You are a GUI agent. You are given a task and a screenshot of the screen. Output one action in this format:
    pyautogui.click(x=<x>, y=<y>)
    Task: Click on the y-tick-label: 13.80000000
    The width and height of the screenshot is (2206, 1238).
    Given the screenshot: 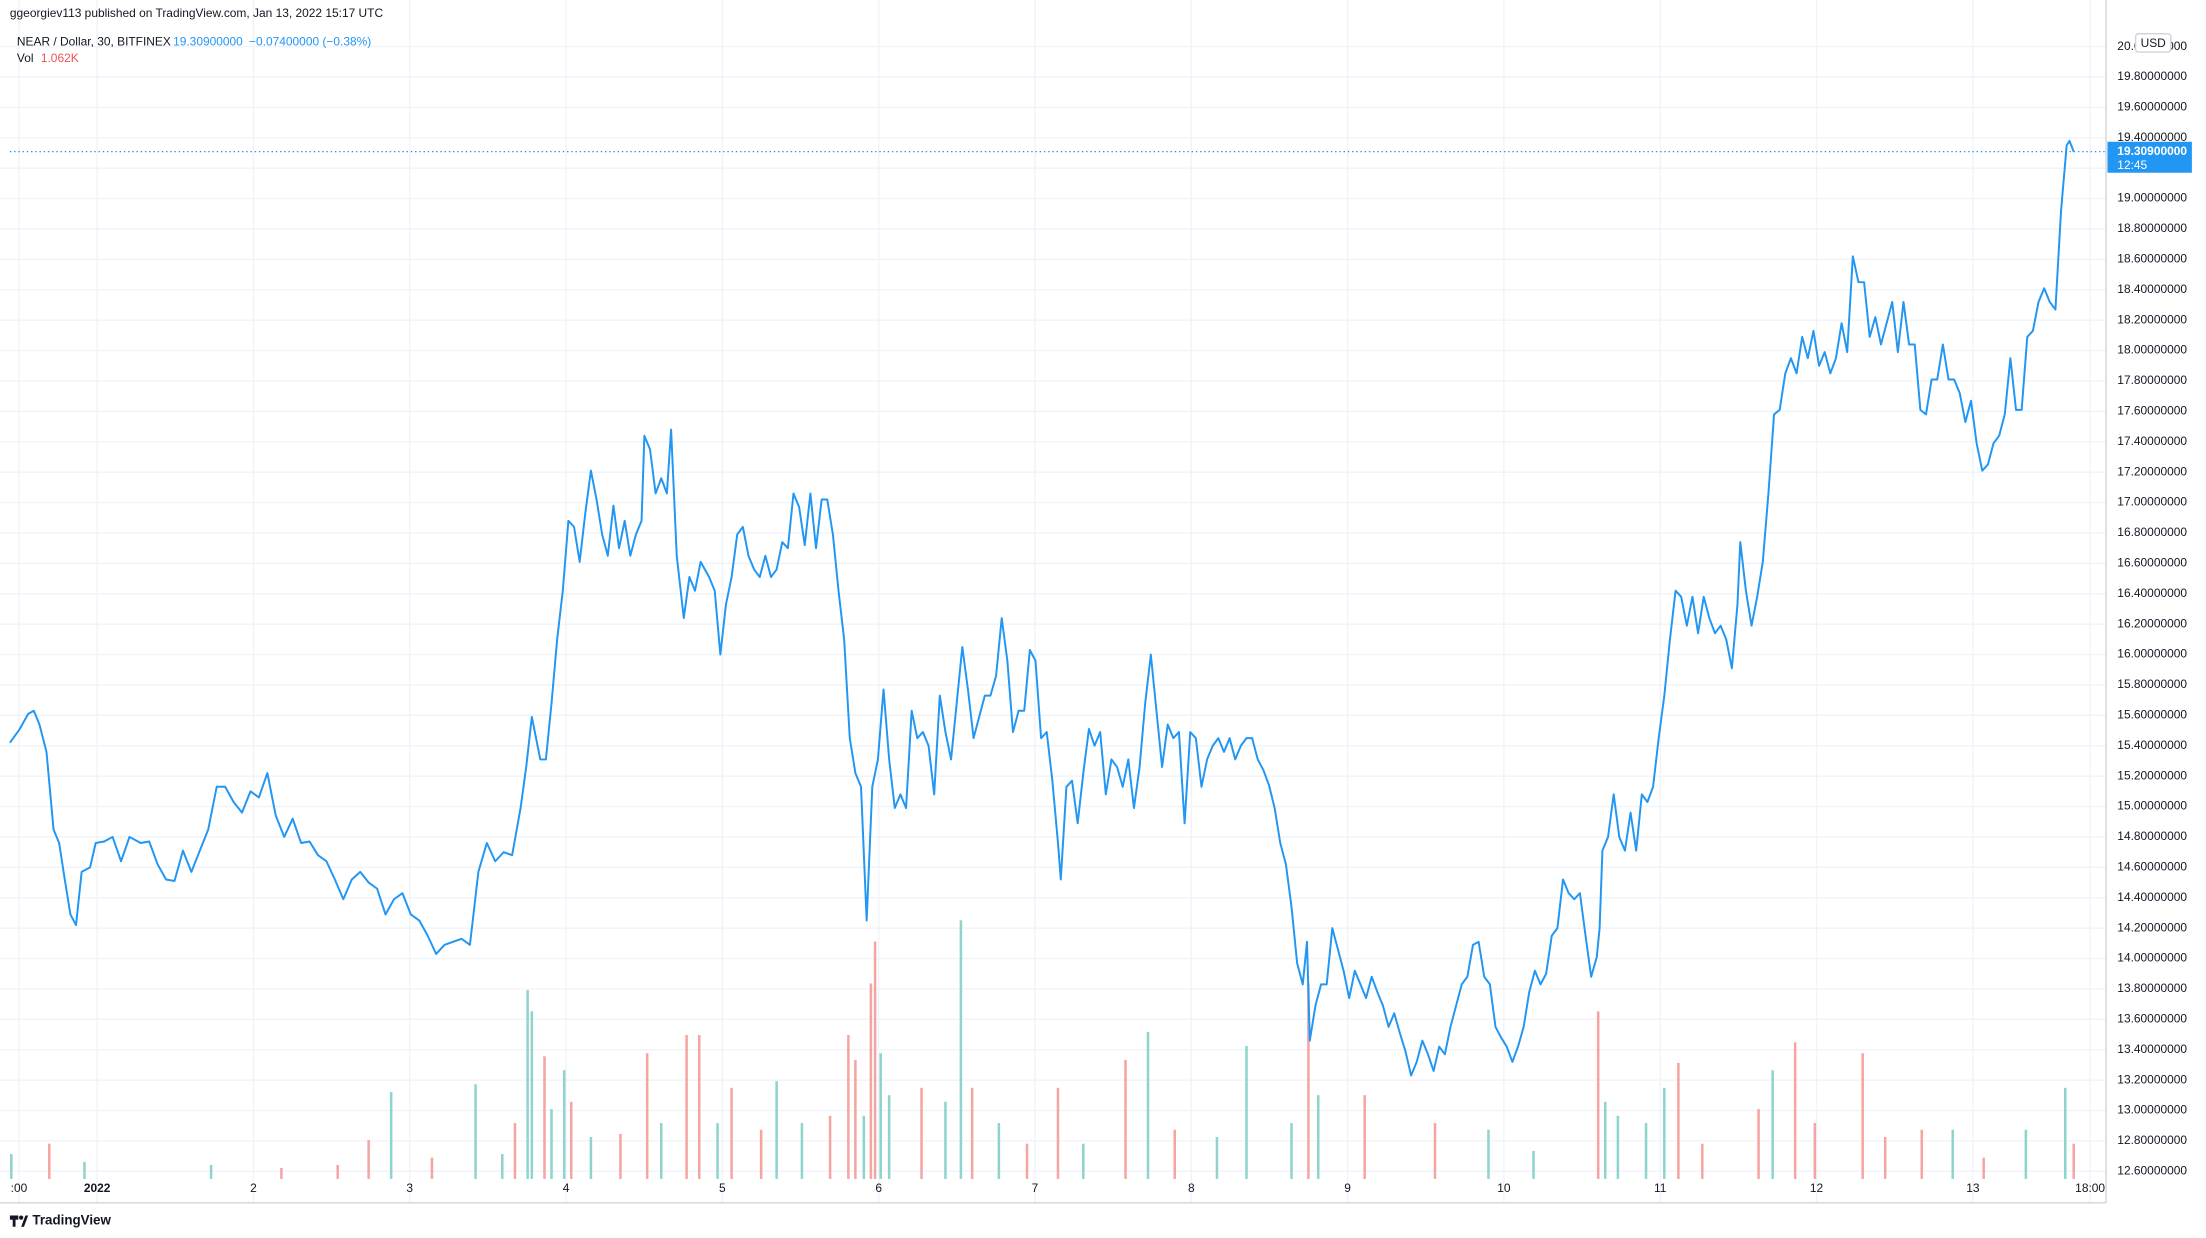 What is the action you would take?
    pyautogui.click(x=2152, y=988)
    